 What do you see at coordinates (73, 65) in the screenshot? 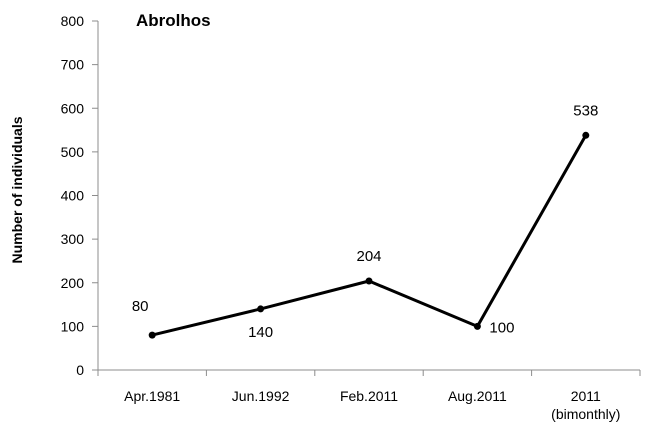
I see `y-tick-label: 700` at bounding box center [73, 65].